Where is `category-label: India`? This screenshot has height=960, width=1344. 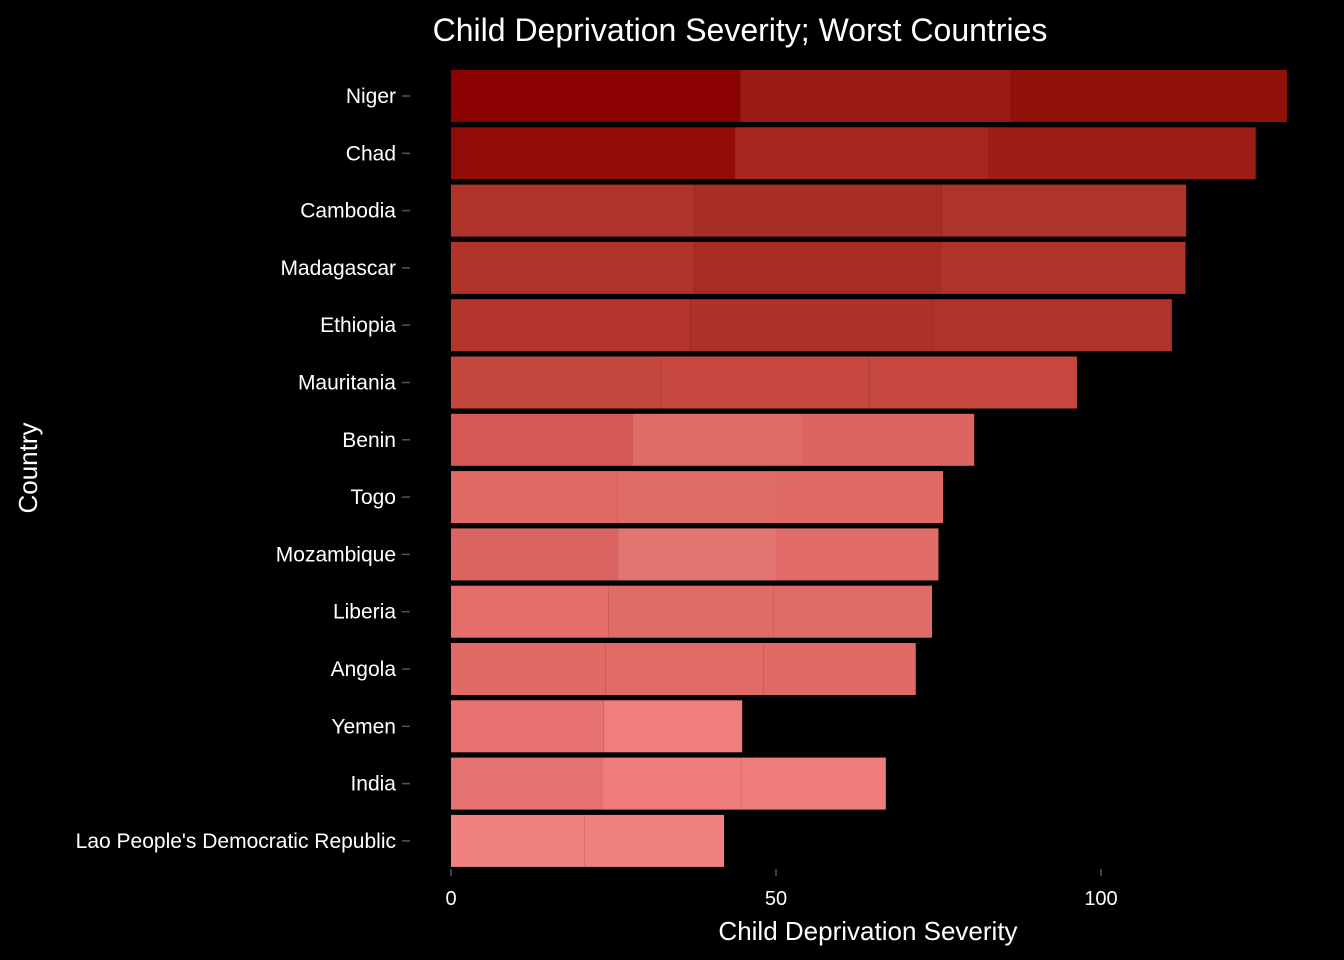 category-label: India is located at coordinates (373, 784).